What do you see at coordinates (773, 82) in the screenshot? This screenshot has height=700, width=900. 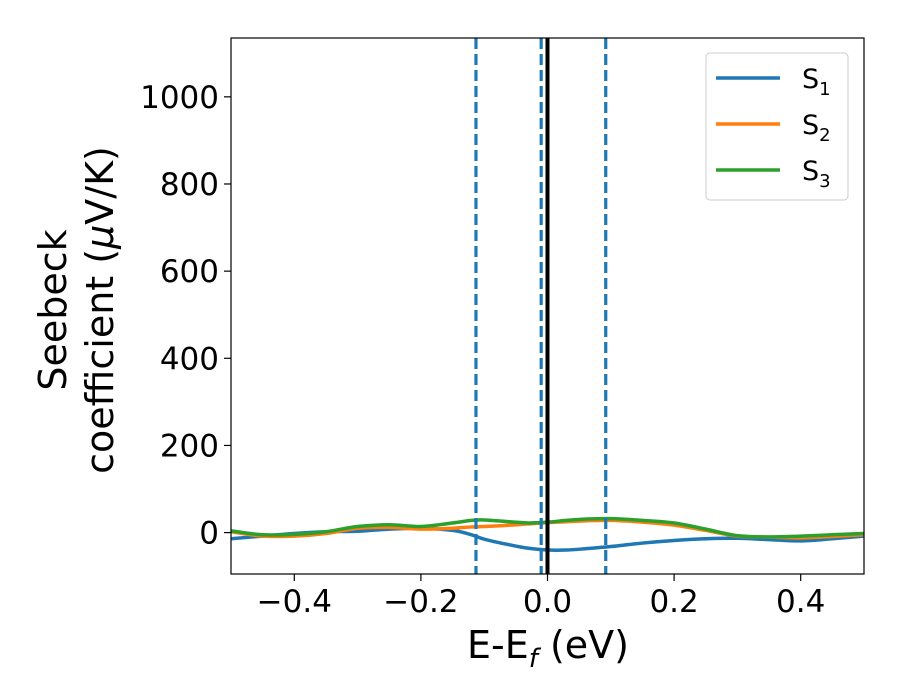 I see `legend-item-s1: S1` at bounding box center [773, 82].